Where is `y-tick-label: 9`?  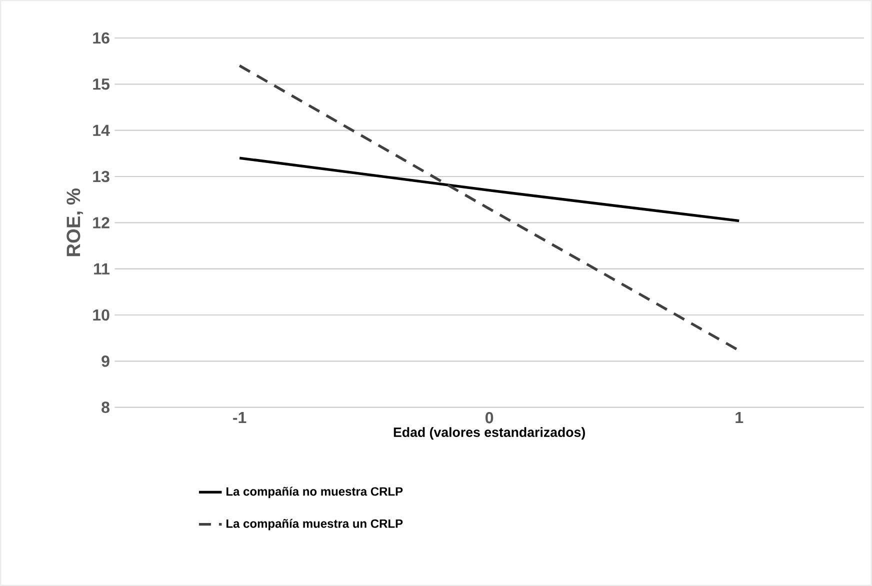
y-tick-label: 9 is located at coordinates (106, 361).